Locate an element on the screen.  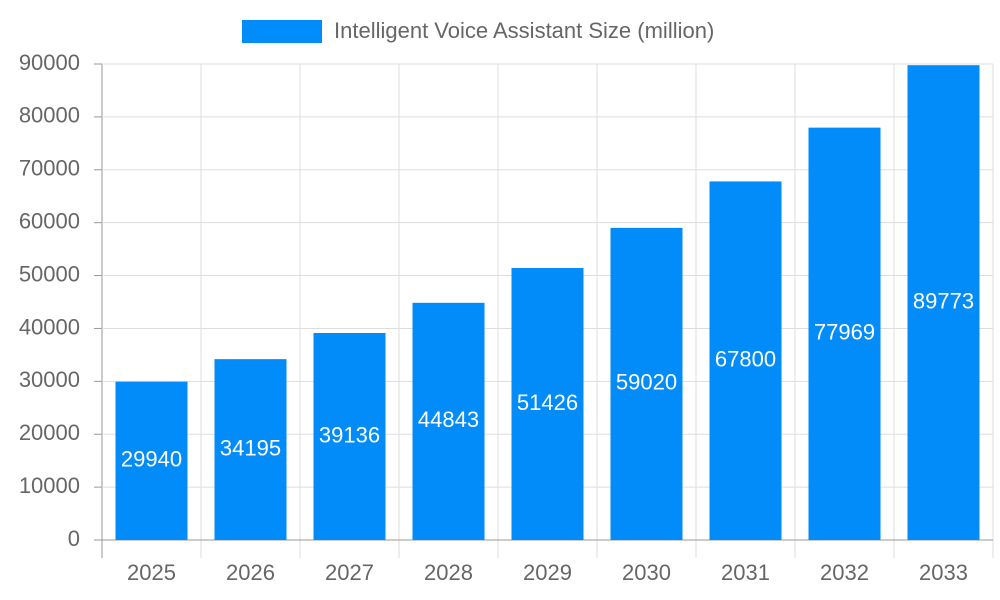
data-label: 39136 is located at coordinates (349, 434).